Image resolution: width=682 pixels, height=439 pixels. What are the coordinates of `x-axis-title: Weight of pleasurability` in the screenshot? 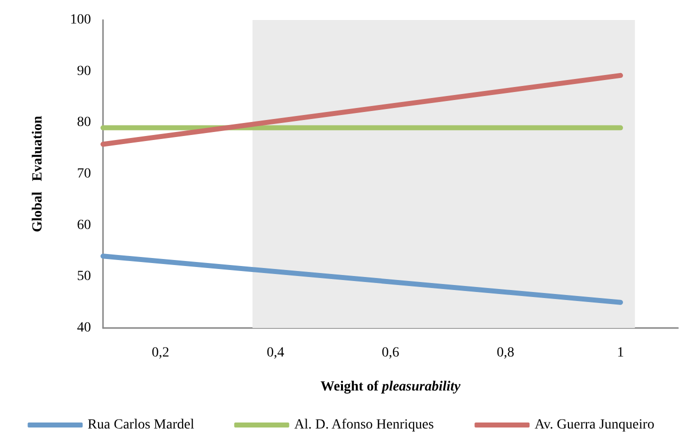 It's located at (391, 387).